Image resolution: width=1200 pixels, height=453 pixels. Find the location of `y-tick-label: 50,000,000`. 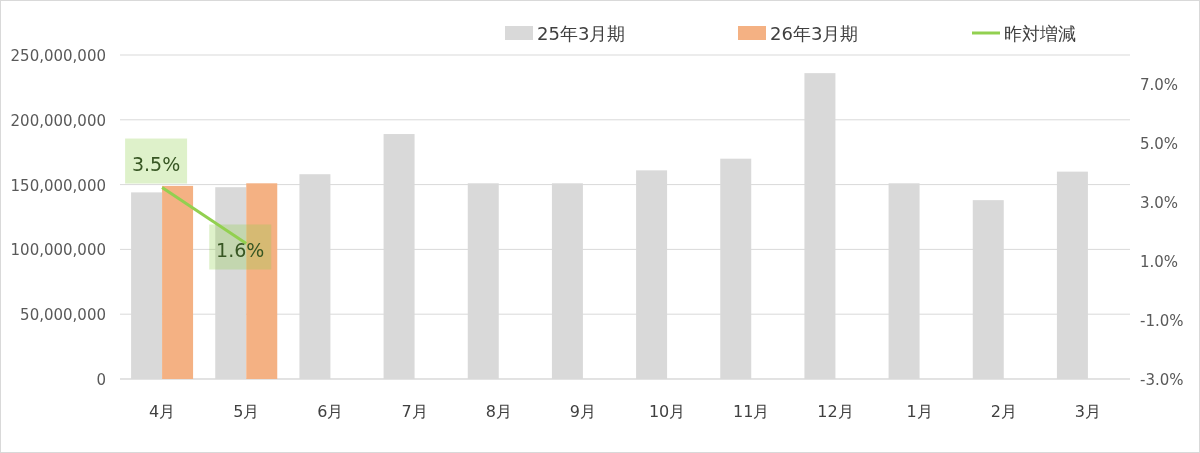

y-tick-label: 50,000,000 is located at coordinates (63, 315).